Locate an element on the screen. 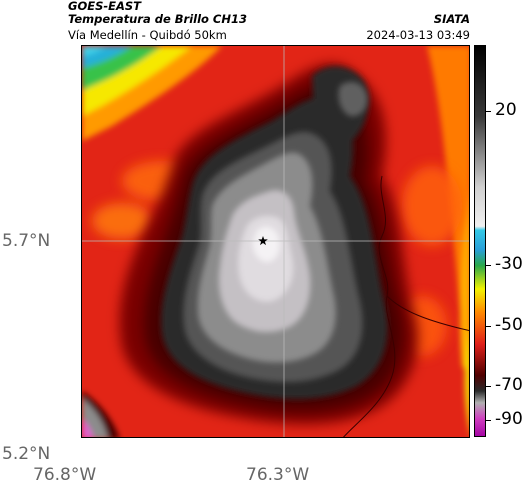 The image size is (526, 491). product-title: Temperatura de Brillo CH13 is located at coordinates (157, 19).